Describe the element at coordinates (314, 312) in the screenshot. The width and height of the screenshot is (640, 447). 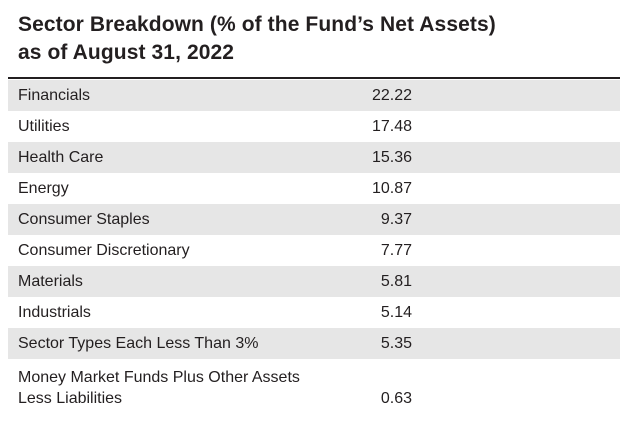
I see `table-row-industrials: Industrials 5.14` at that location.